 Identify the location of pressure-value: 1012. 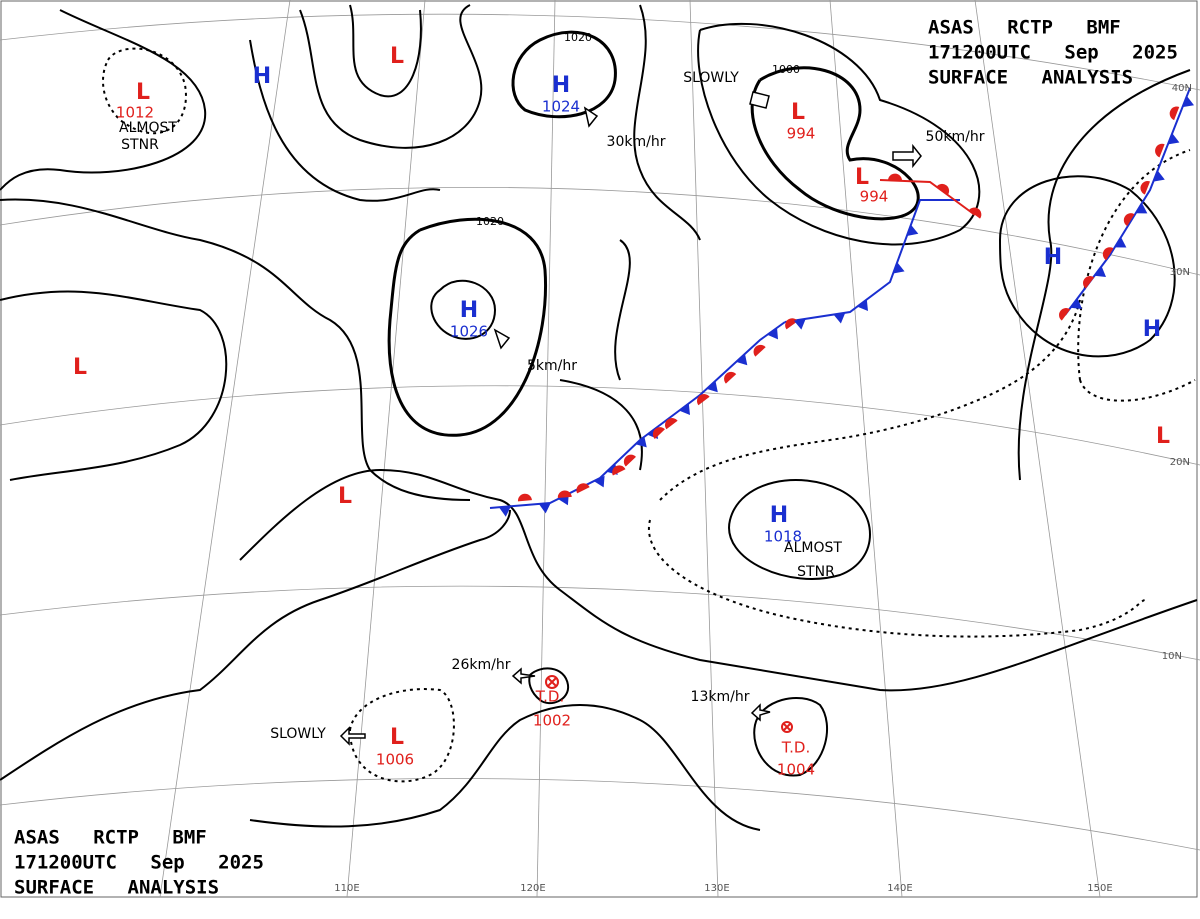
(135, 113).